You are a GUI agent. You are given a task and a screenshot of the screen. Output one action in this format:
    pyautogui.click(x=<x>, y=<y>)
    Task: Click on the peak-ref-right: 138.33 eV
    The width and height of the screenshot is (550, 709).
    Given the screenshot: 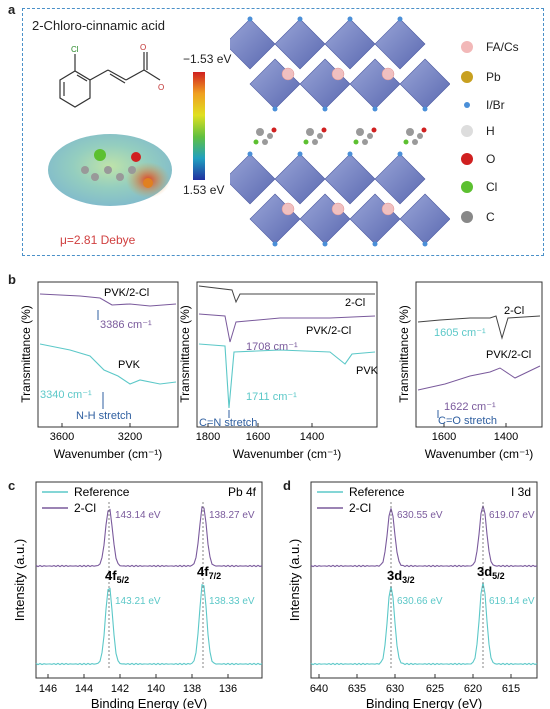 What is the action you would take?
    pyautogui.click(x=232, y=601)
    